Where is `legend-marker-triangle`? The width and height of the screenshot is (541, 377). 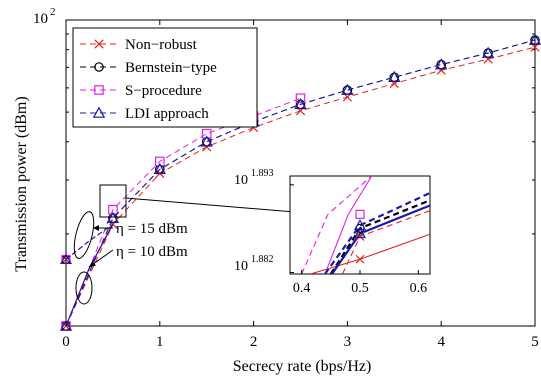 legend-marker-triangle is located at coordinates (99, 112).